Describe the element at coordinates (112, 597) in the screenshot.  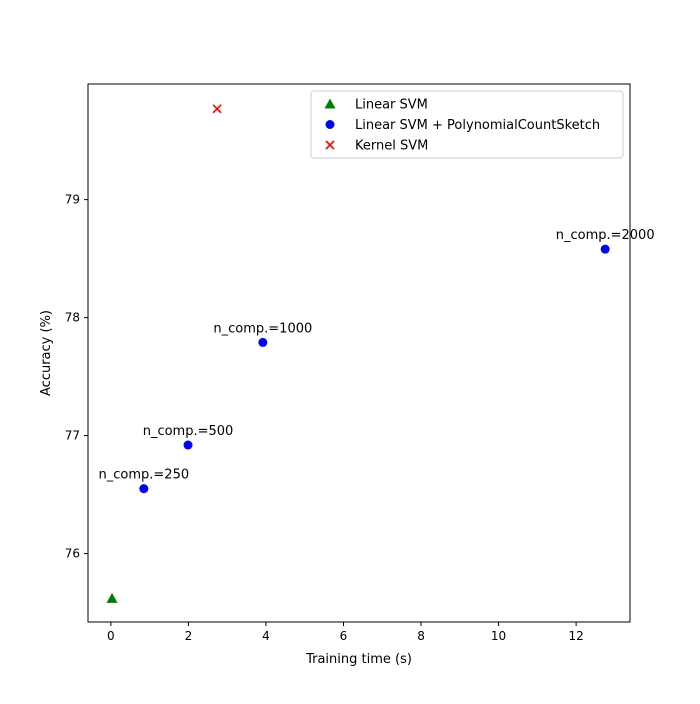
I see `data-point-triangle` at that location.